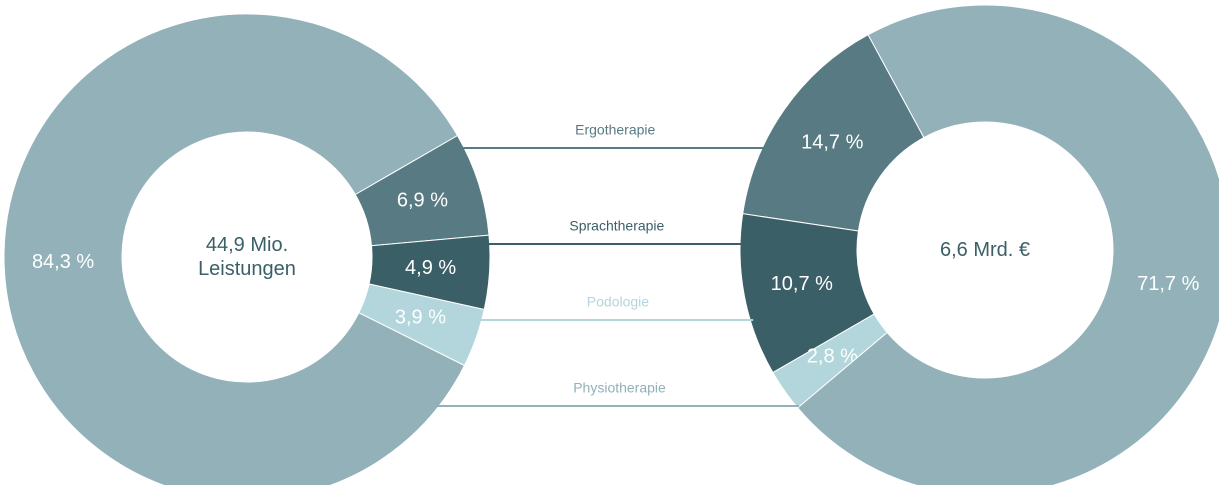  Describe the element at coordinates (430, 268) in the screenshot. I see `value-label: 4,9 %` at that location.